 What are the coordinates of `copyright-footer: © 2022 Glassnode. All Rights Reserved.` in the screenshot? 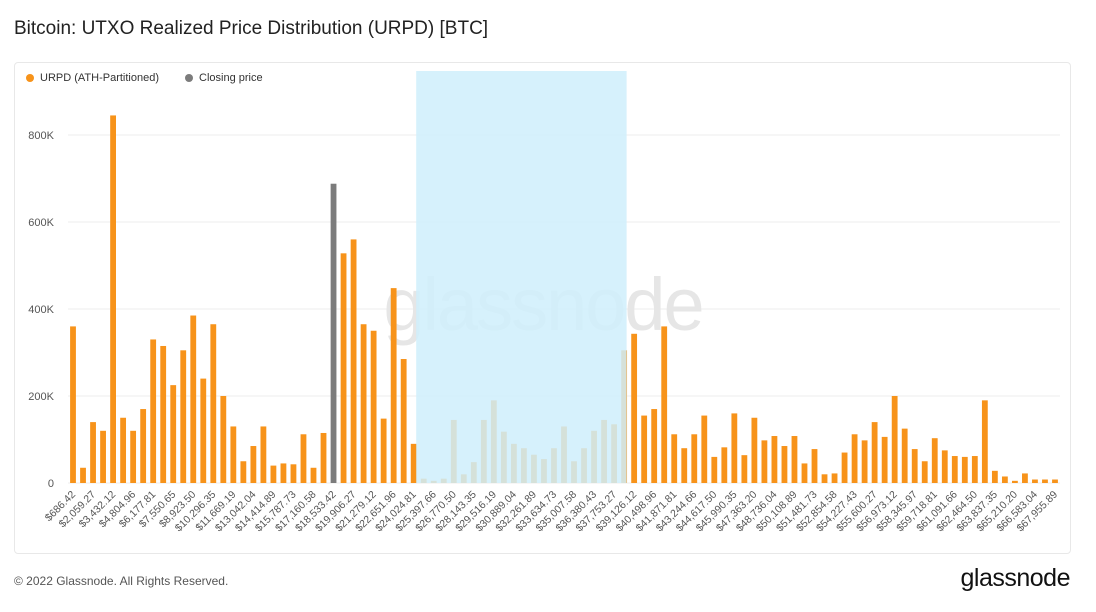 It's located at (121, 581).